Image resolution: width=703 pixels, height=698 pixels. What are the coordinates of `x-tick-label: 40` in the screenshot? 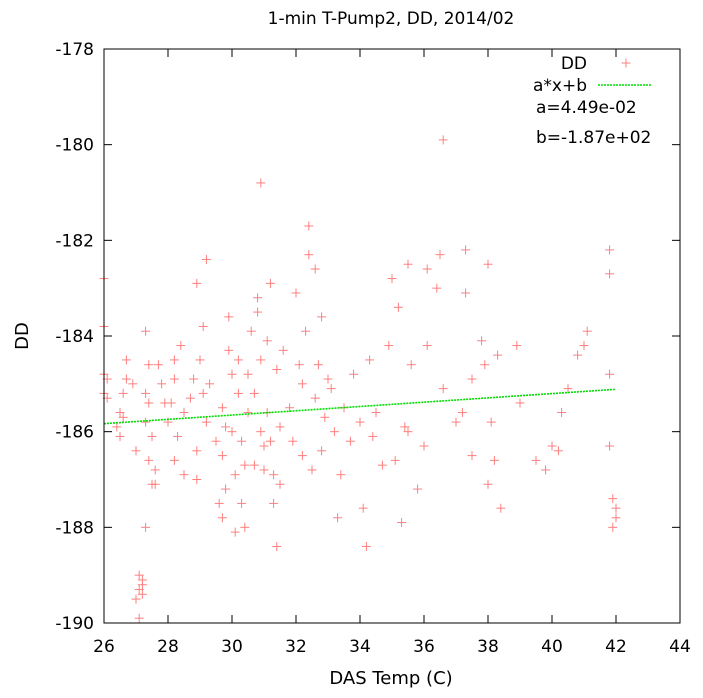 It's located at (552, 647).